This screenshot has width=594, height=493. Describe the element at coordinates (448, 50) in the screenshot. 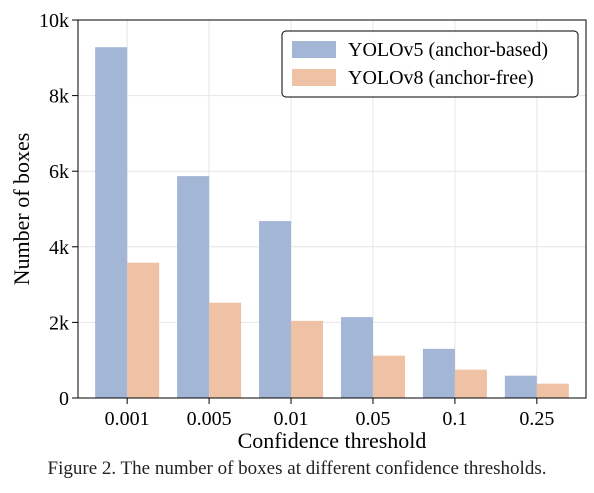

I see `legend-label: YOLOv5 (anchor-based)` at that location.